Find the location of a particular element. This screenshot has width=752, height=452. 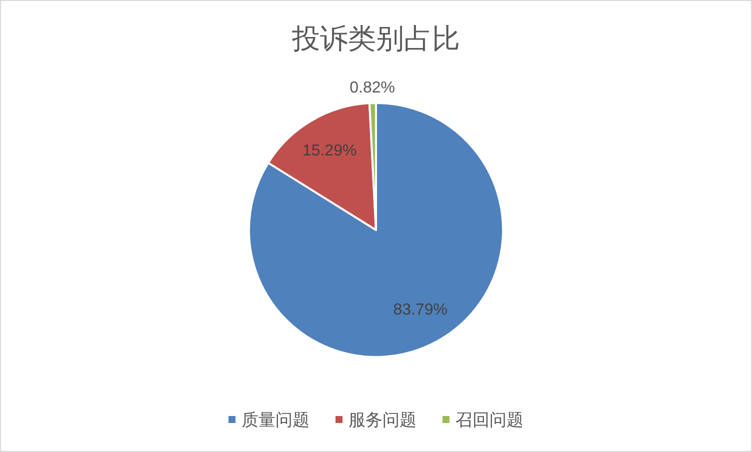

data-label: 0.82% is located at coordinates (373, 88).